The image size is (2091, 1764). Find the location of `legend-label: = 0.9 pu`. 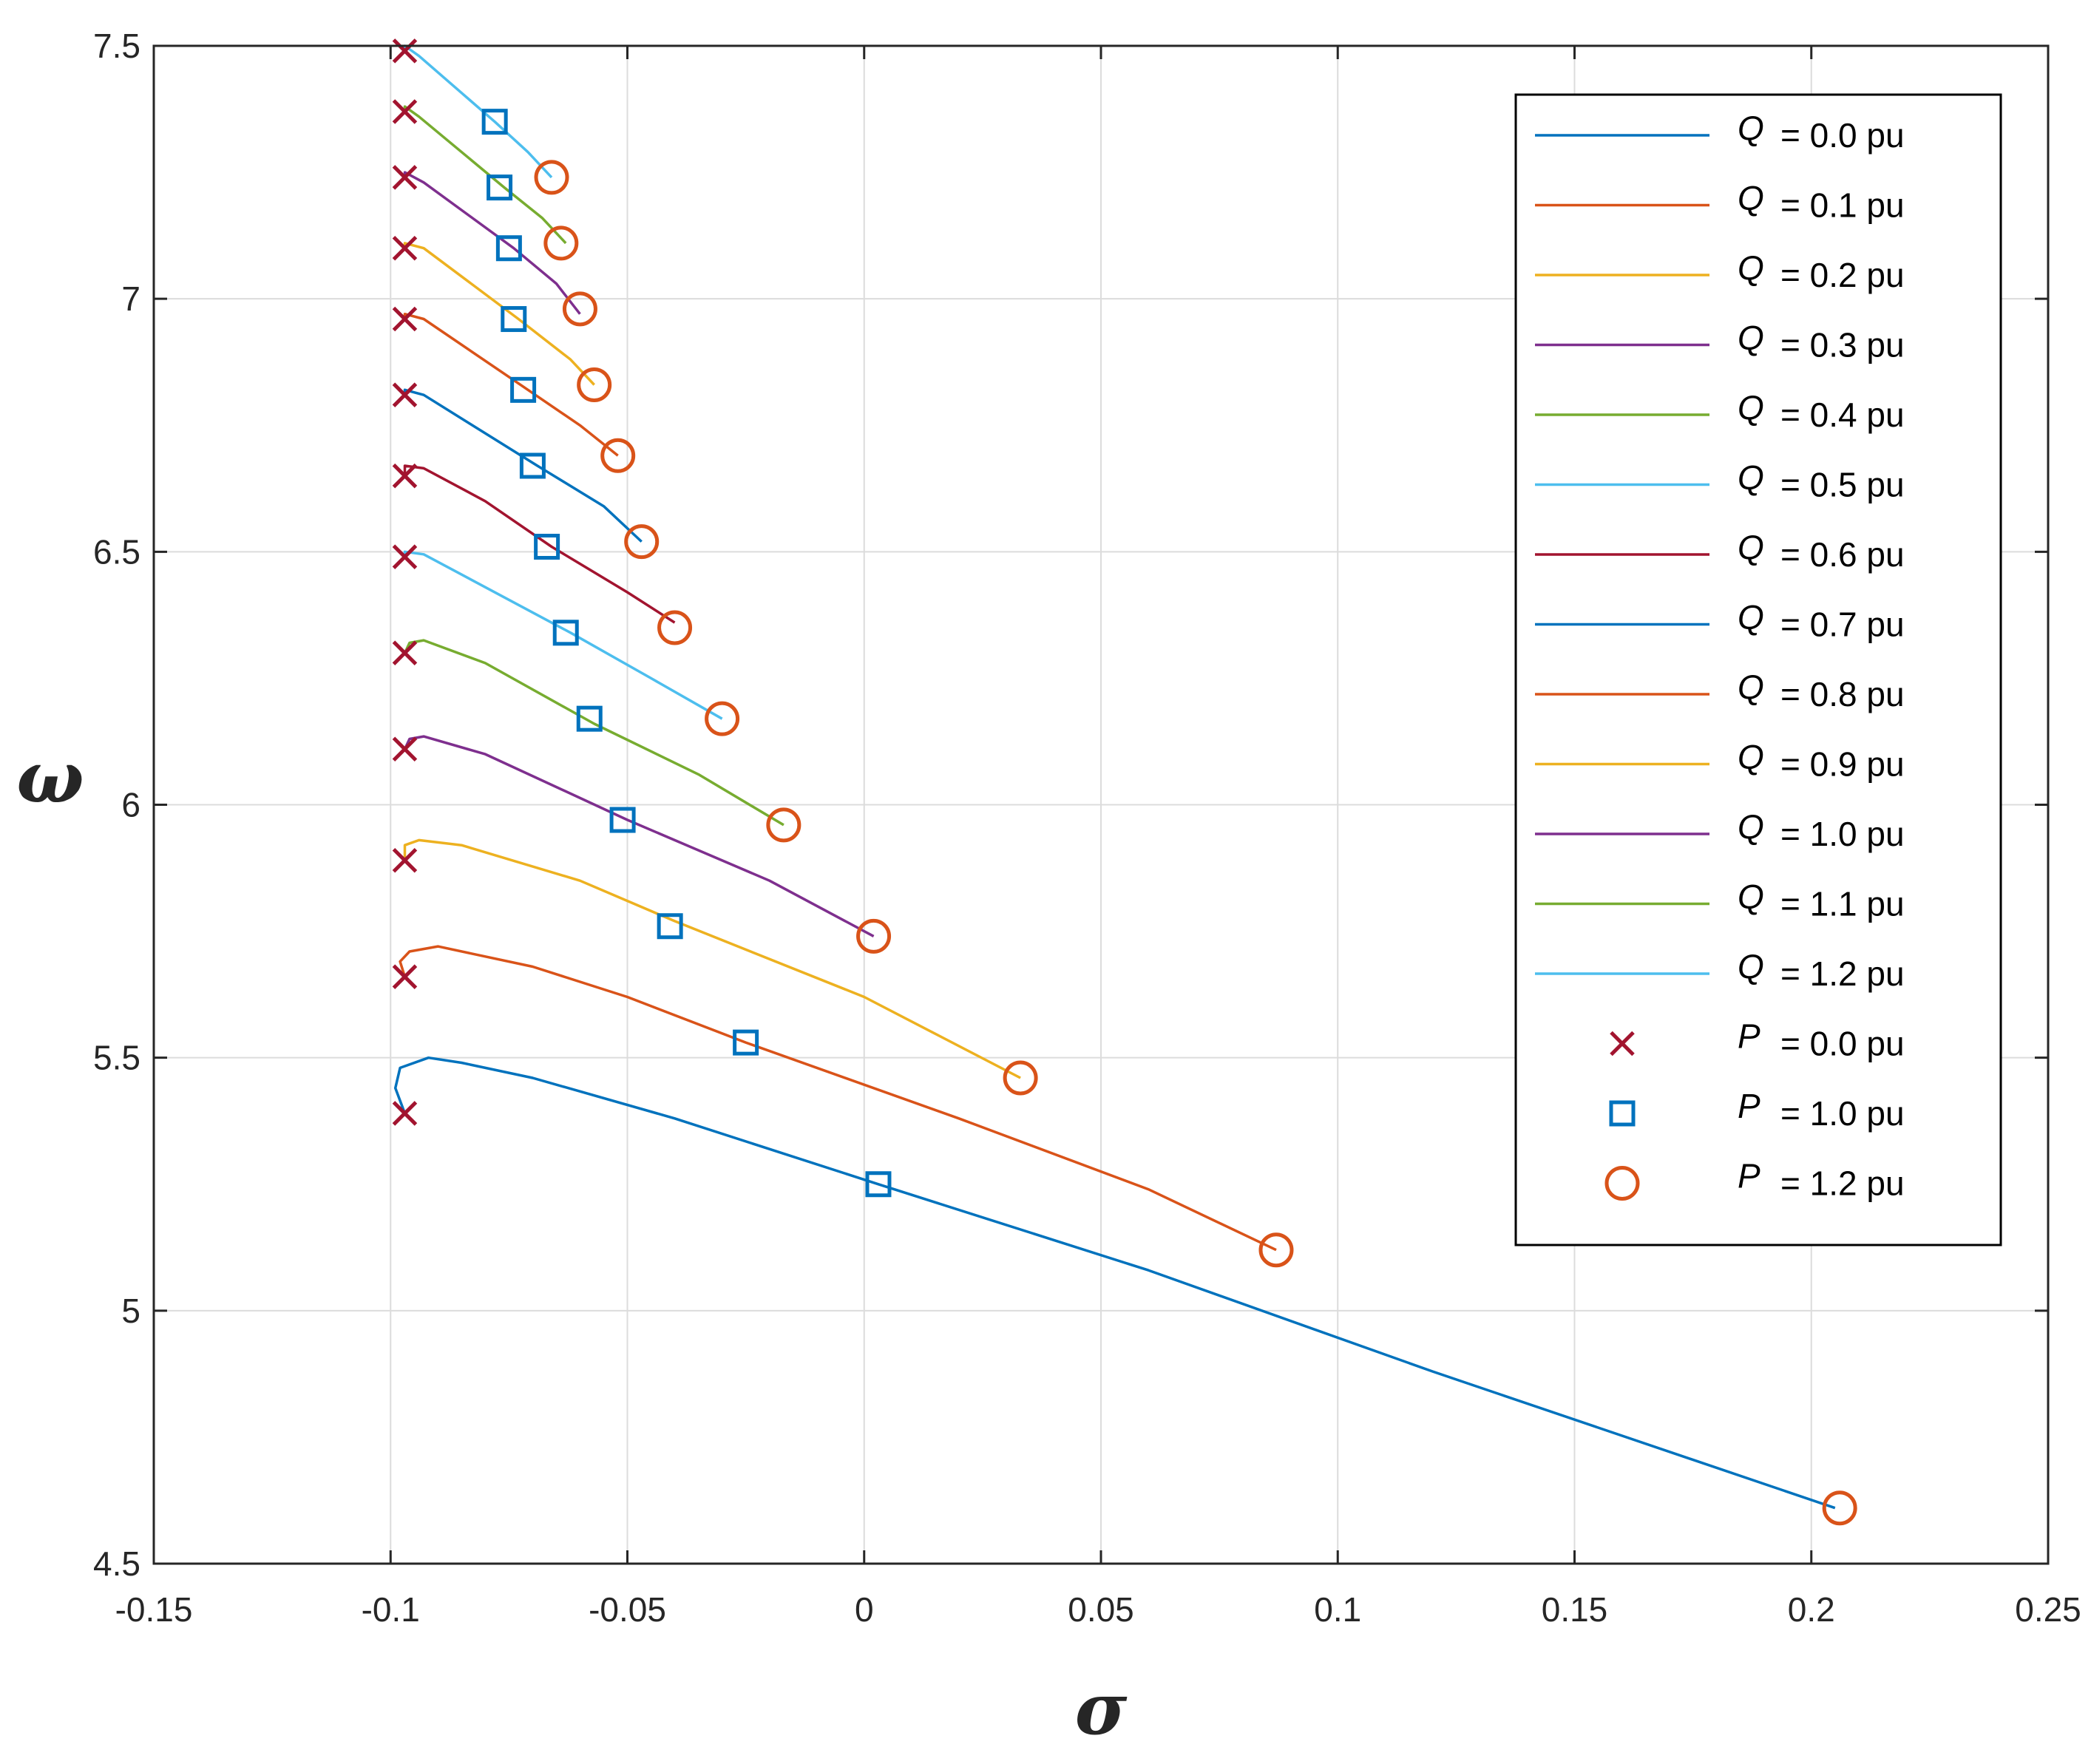

legend-label: = 0.9 pu is located at coordinates (1843, 764).